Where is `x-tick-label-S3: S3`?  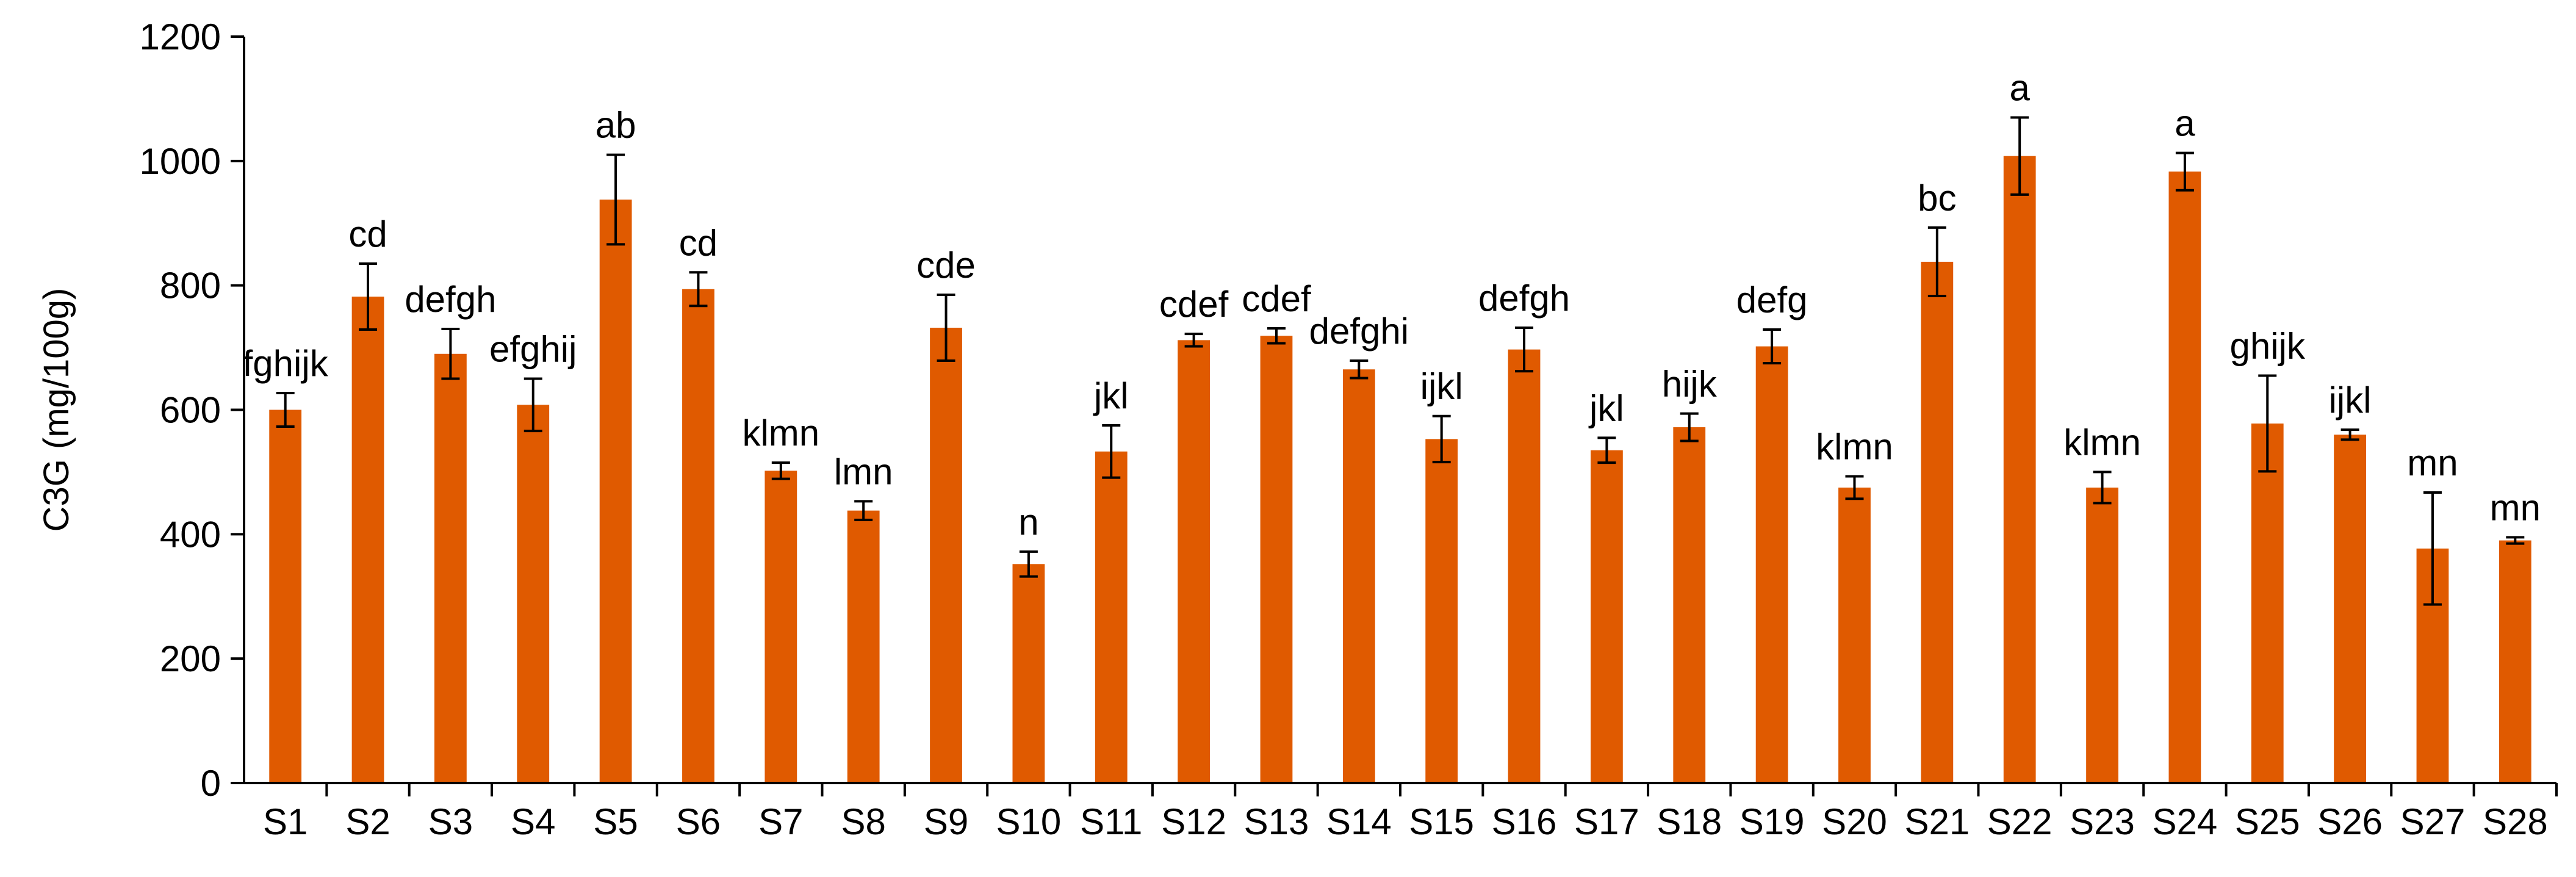
x-tick-label-S3: S3 is located at coordinates (450, 822).